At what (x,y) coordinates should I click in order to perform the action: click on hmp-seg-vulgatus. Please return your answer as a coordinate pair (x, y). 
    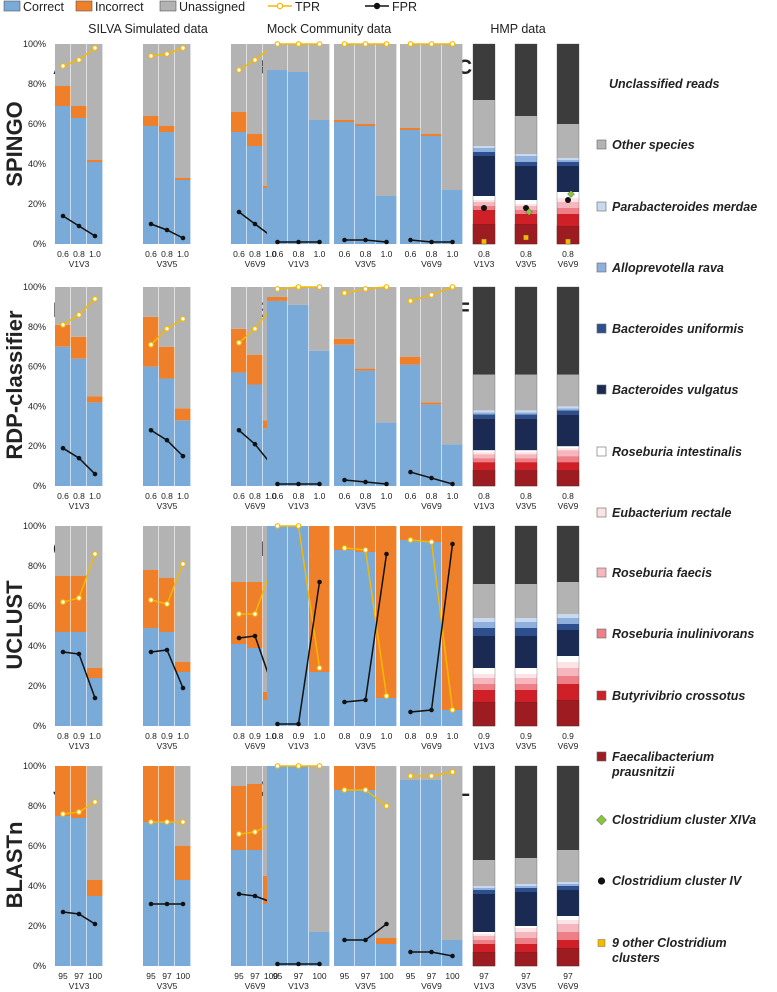
    Looking at the image, I should click on (526, 652).